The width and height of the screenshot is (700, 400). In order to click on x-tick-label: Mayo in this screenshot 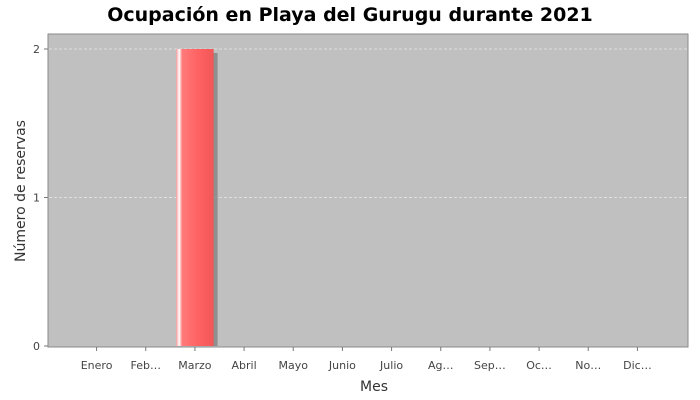, I will do `click(294, 365)`.